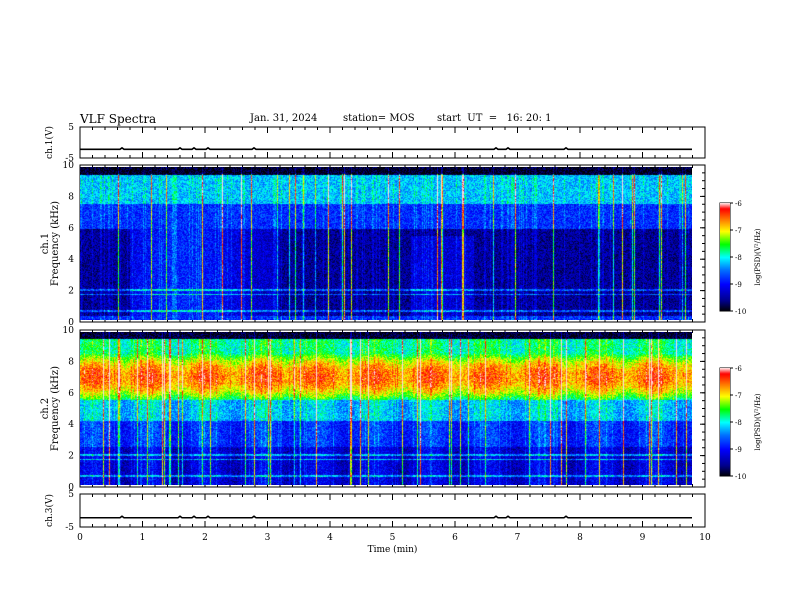  What do you see at coordinates (738, 369) in the screenshot?
I see `colorbar2-tick-label: -6` at bounding box center [738, 369].